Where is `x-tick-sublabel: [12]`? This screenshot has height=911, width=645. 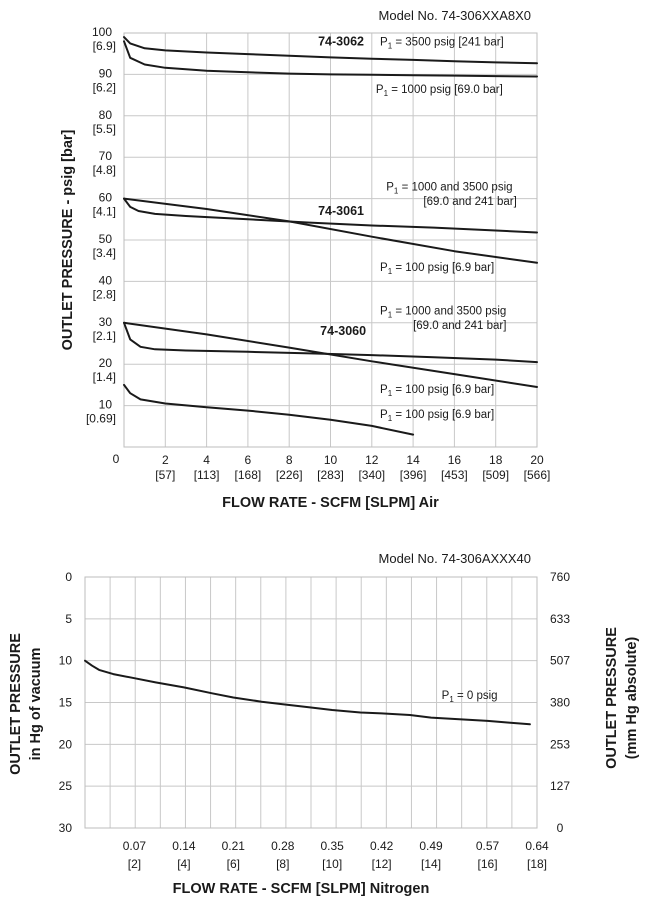
x-tick-sublabel: [12] is located at coordinates (382, 864).